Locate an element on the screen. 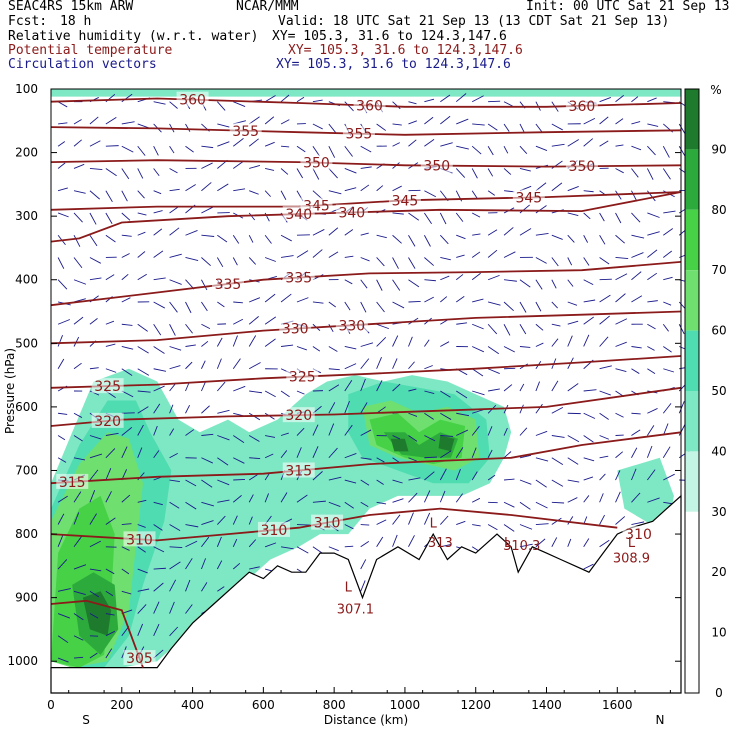  theta-label-330-1: 330 is located at coordinates (351, 326).